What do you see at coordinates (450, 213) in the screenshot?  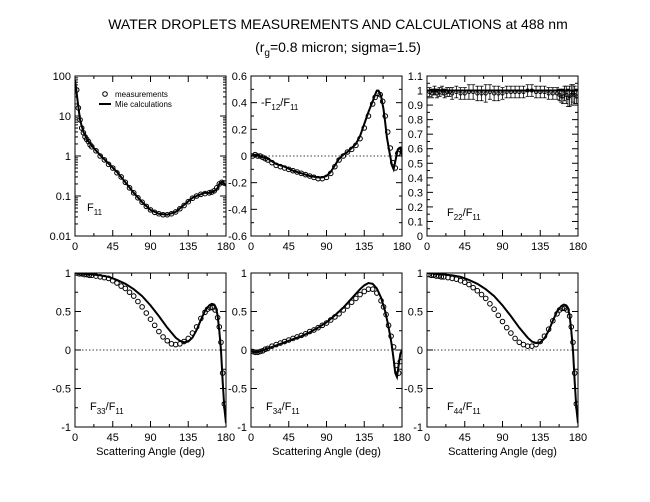 I see `panel-label-part: F` at bounding box center [450, 213].